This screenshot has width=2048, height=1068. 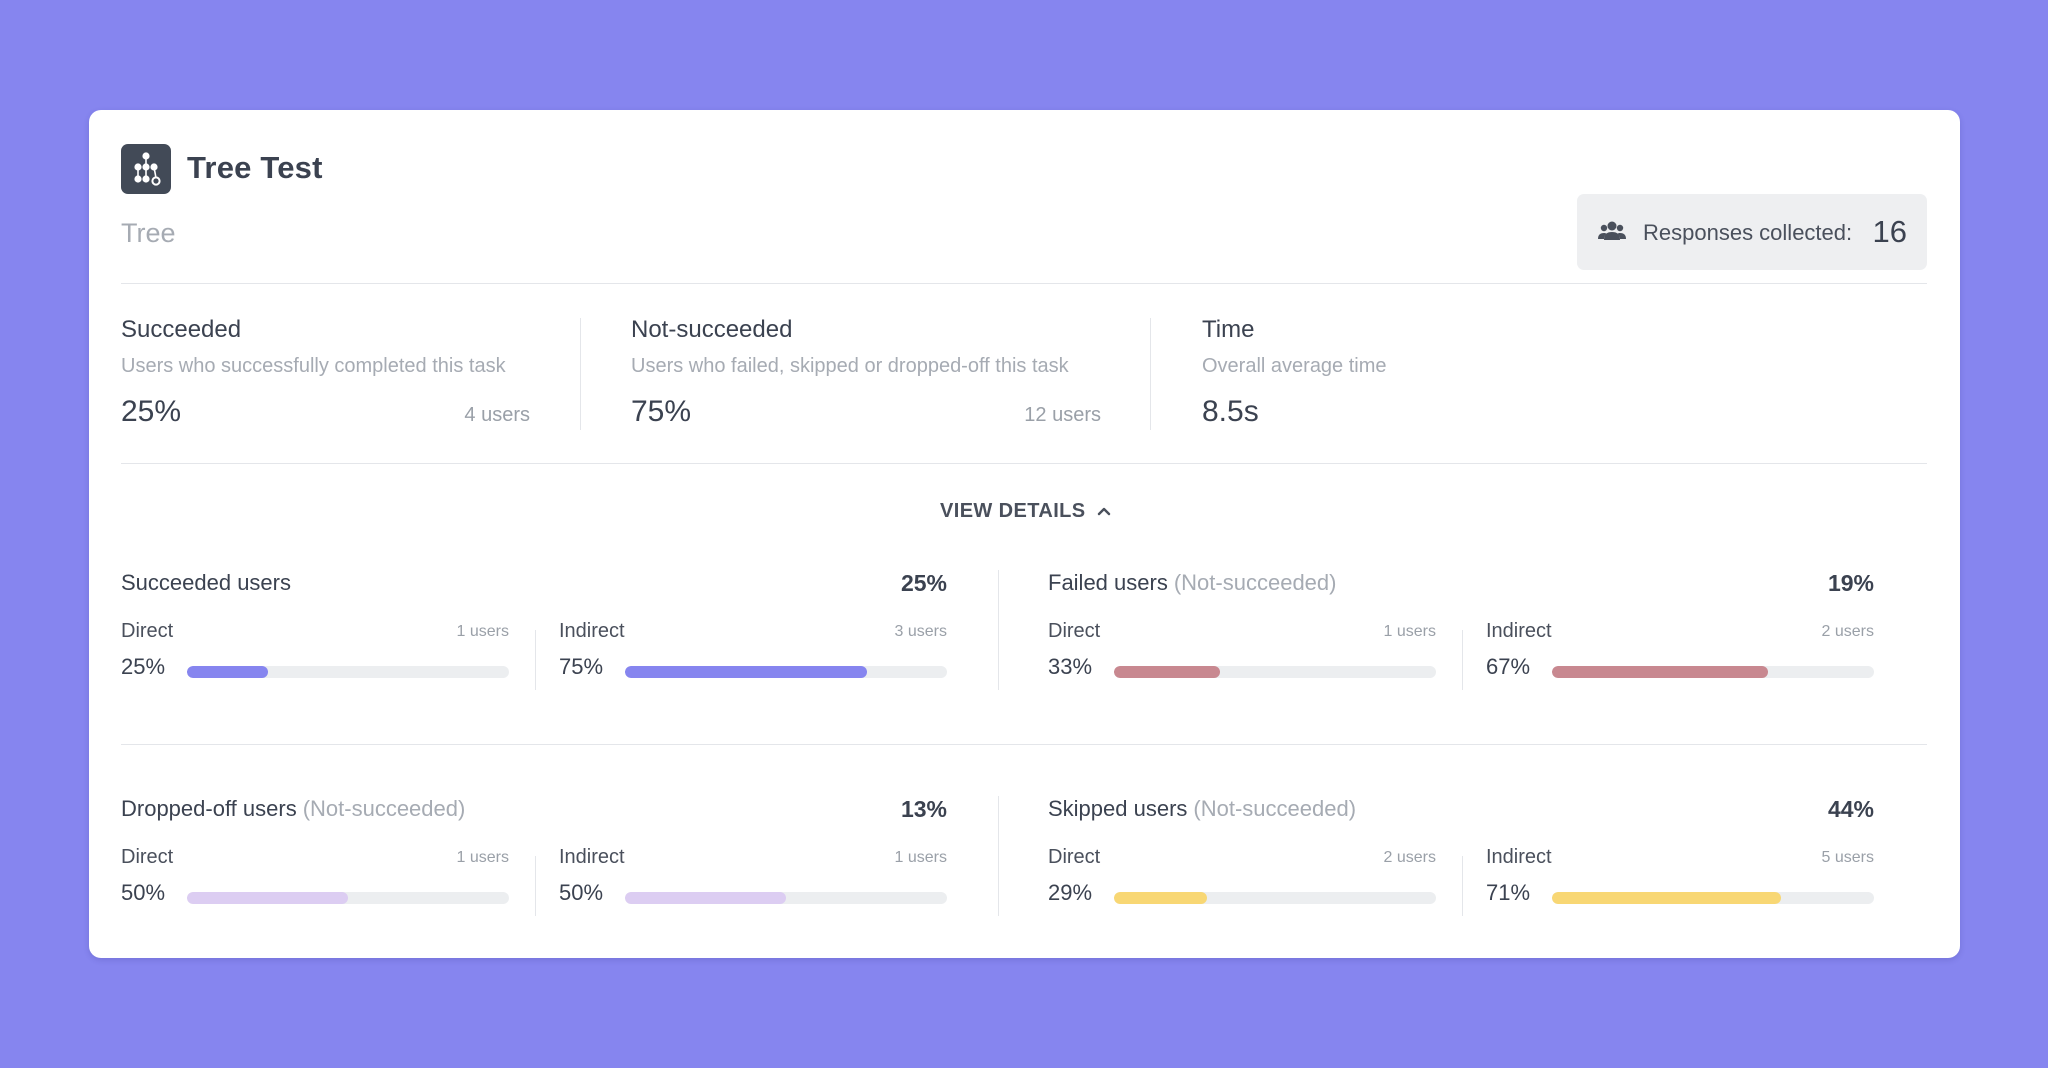 I want to click on metric-direct: Direct 1 users 33%, so click(x=1242, y=653).